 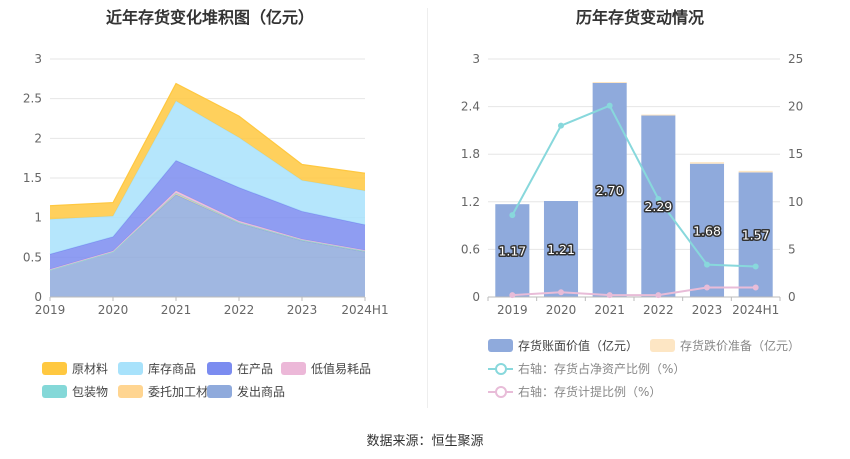 I want to click on left-x-tick-label: 2024H1, so click(x=364, y=310).